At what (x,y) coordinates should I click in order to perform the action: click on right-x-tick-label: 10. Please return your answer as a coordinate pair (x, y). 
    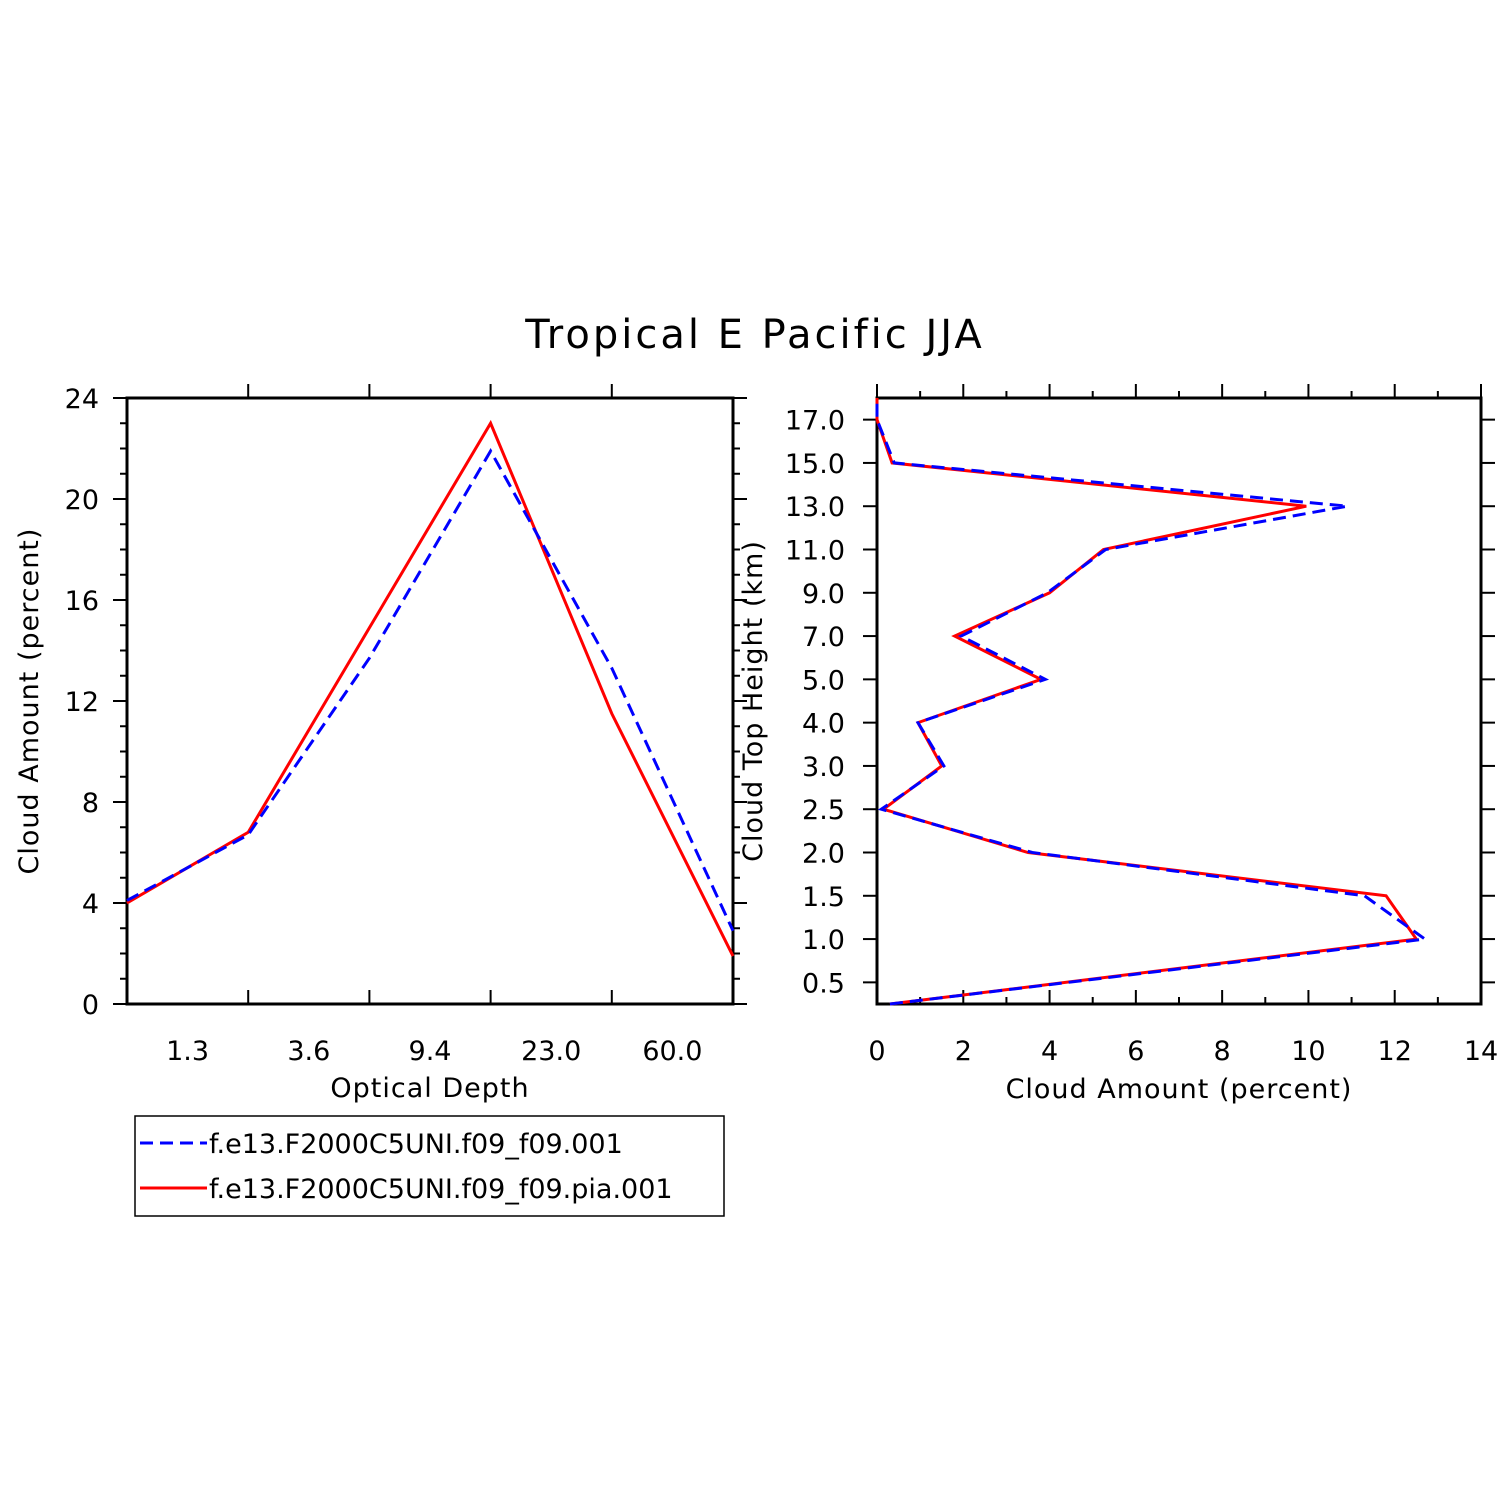
    Looking at the image, I should click on (1308, 1051).